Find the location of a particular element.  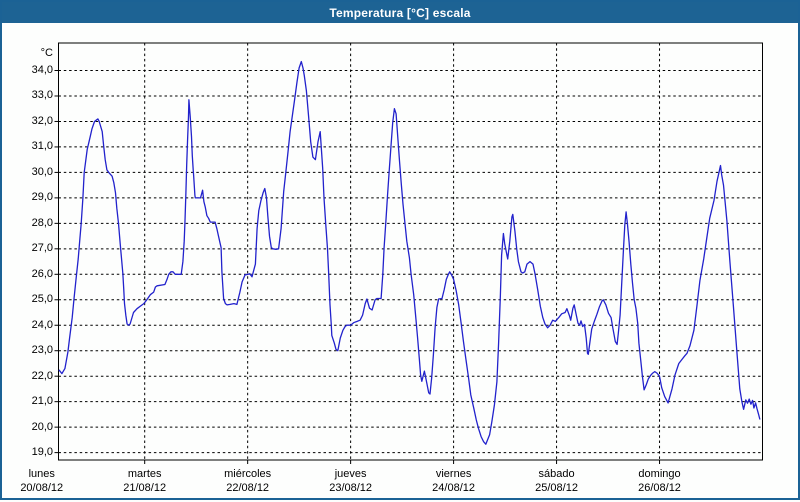

day-name: lunes is located at coordinates (41, 474).